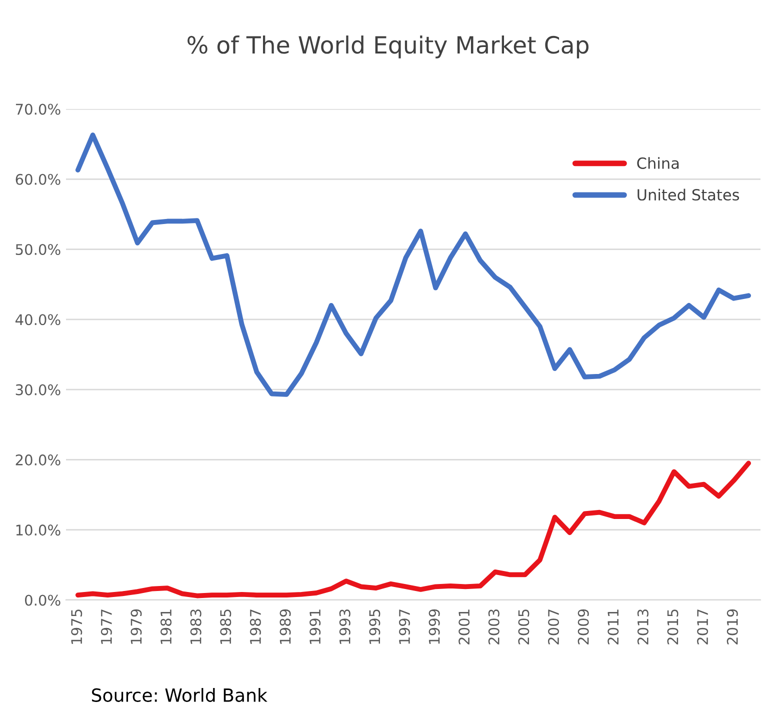  Describe the element at coordinates (434, 626) in the screenshot. I see `x-tick-label: 1999` at that location.